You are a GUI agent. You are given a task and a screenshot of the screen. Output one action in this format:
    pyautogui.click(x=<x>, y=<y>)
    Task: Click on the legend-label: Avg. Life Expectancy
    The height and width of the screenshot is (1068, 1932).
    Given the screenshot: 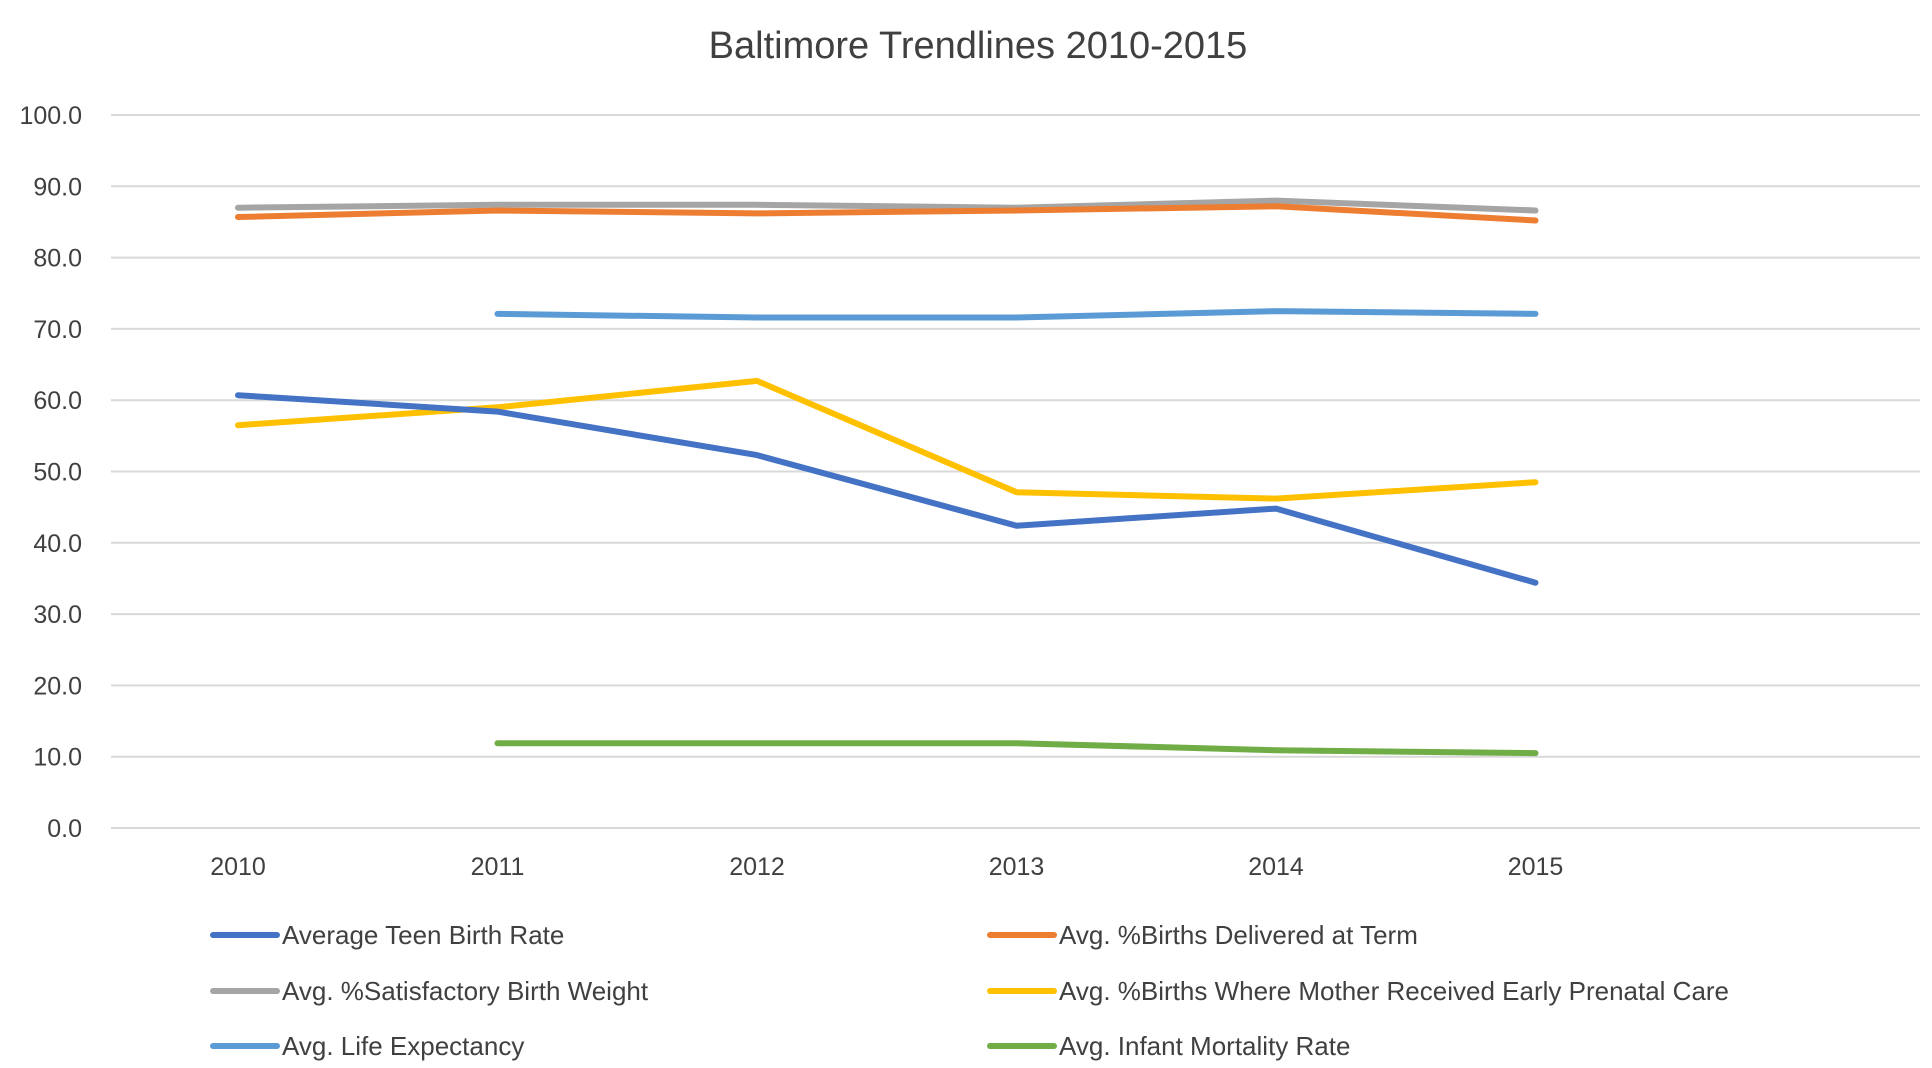 What is the action you would take?
    pyautogui.click(x=403, y=1046)
    